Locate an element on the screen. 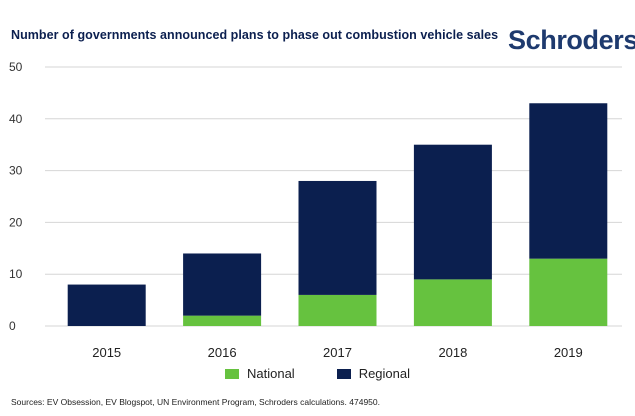 The height and width of the screenshot is (416, 635). legend-item-national: National is located at coordinates (259, 373).